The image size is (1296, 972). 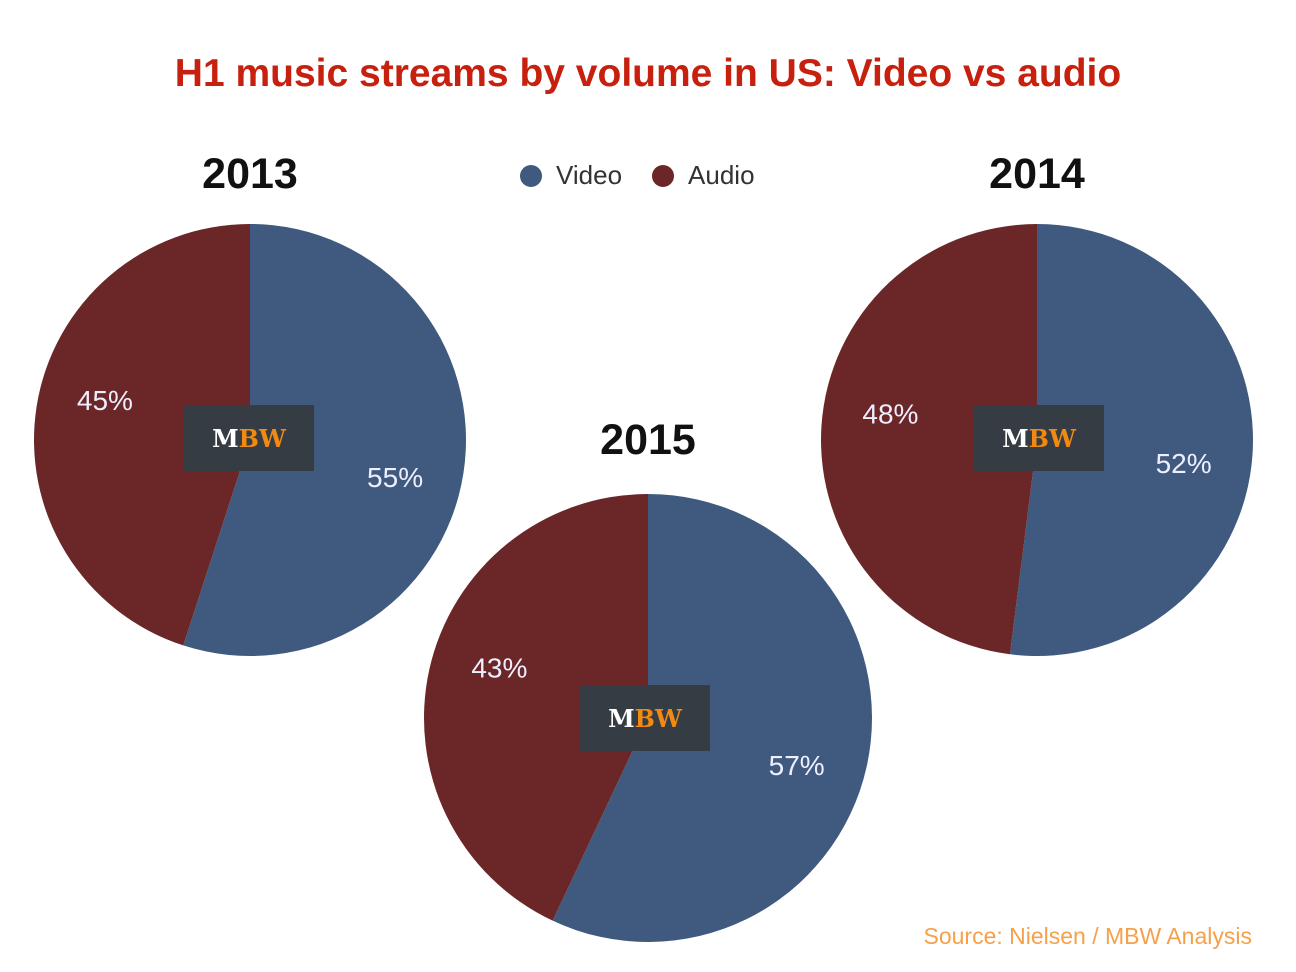 I want to click on pie-2015-slice-video, so click(x=712, y=718).